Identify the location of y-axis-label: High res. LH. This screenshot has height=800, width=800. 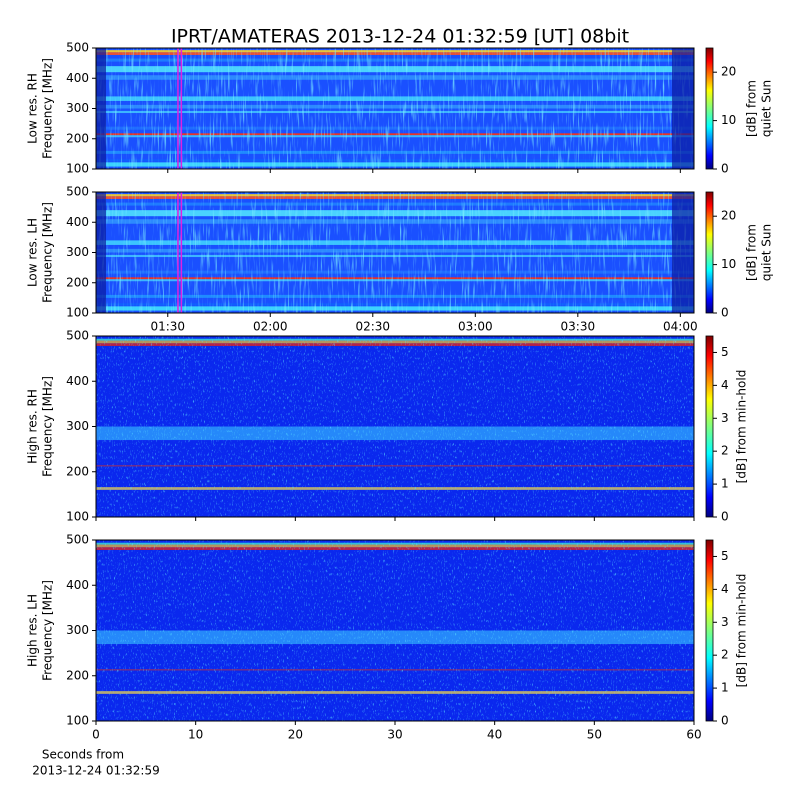
(33, 630).